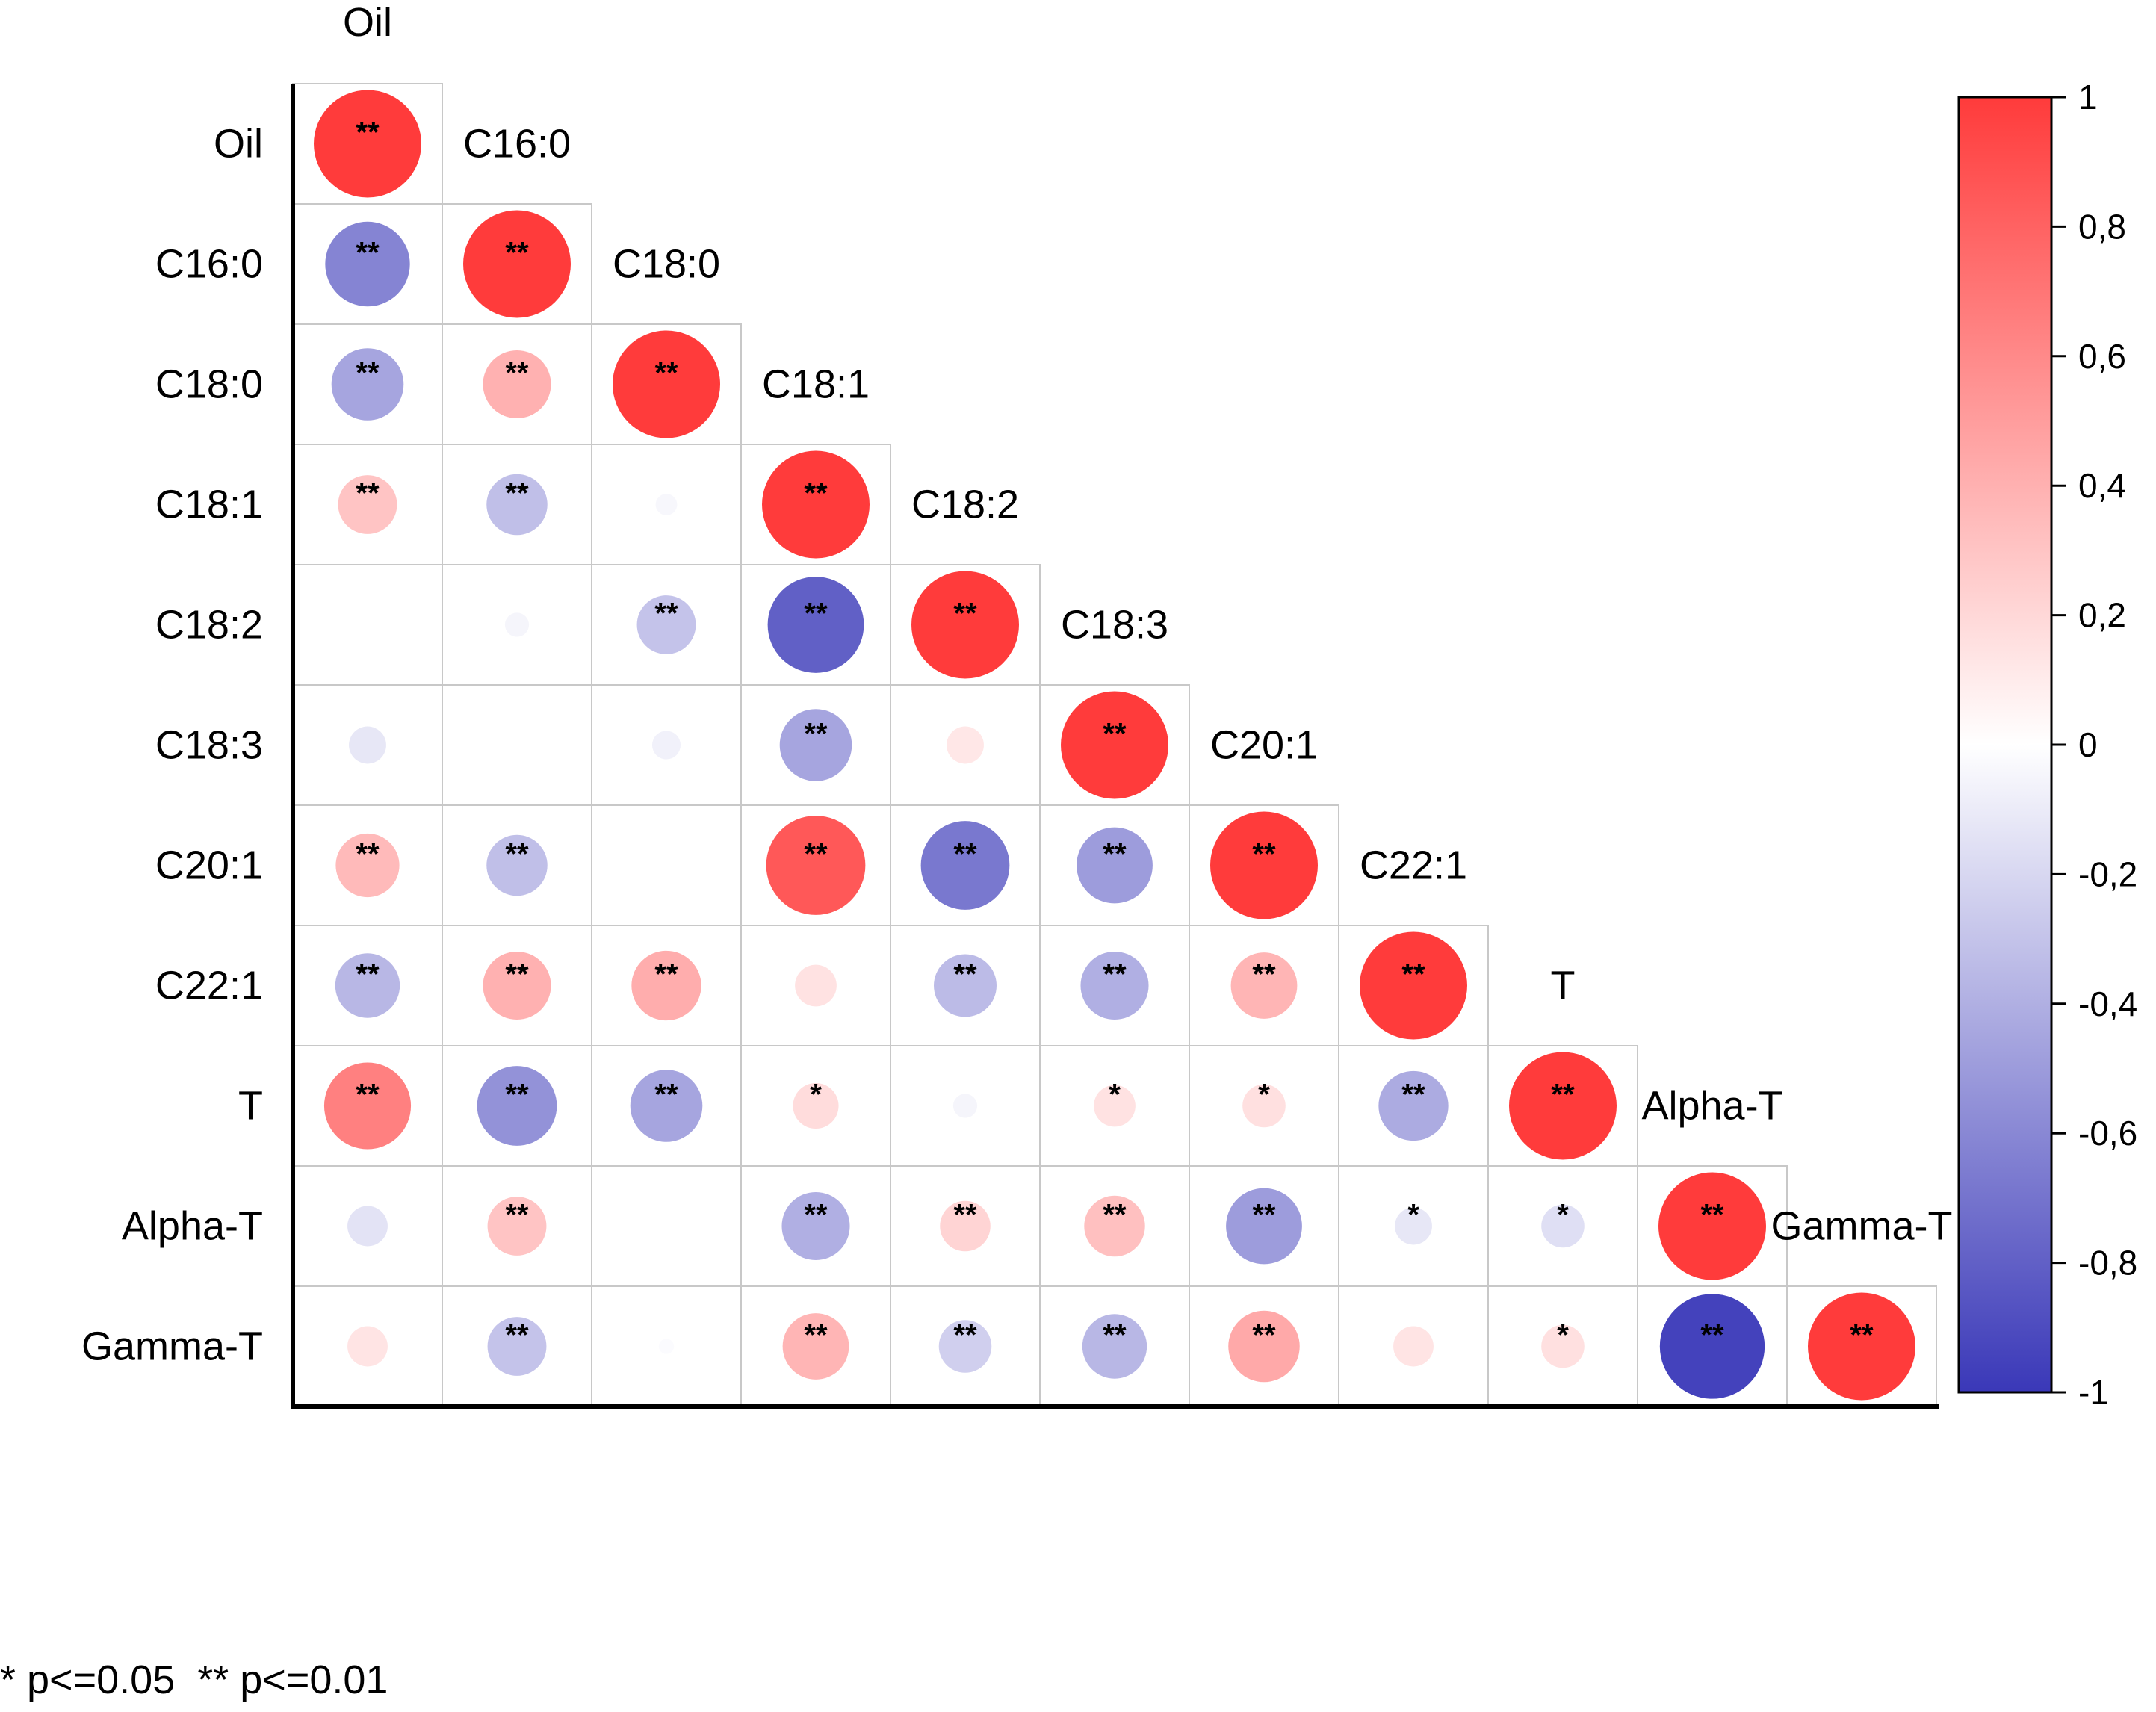  Describe the element at coordinates (2088, 744) in the screenshot. I see `colorbar-tick-label: 0` at that location.